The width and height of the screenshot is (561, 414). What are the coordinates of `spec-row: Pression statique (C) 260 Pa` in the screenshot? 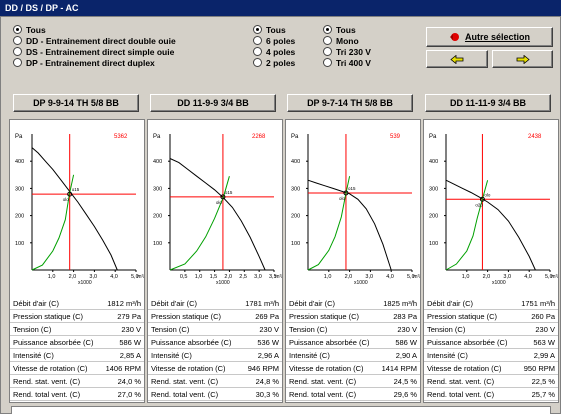 It's located at (491, 316).